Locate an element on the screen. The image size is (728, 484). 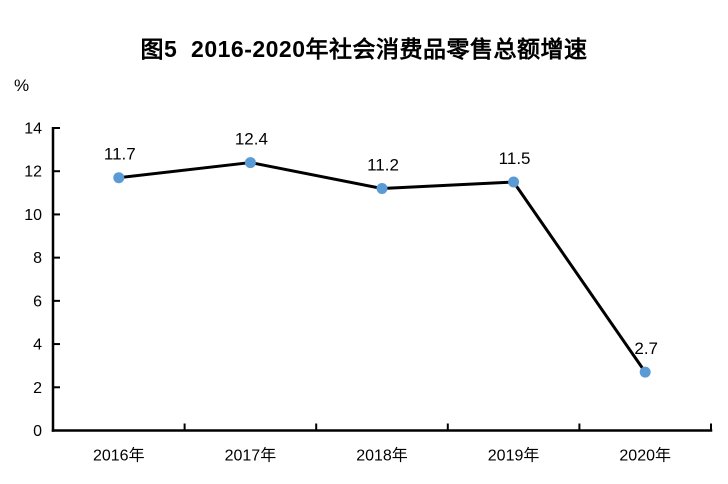
x-axis-tick-label: 2018年 is located at coordinates (382, 456).